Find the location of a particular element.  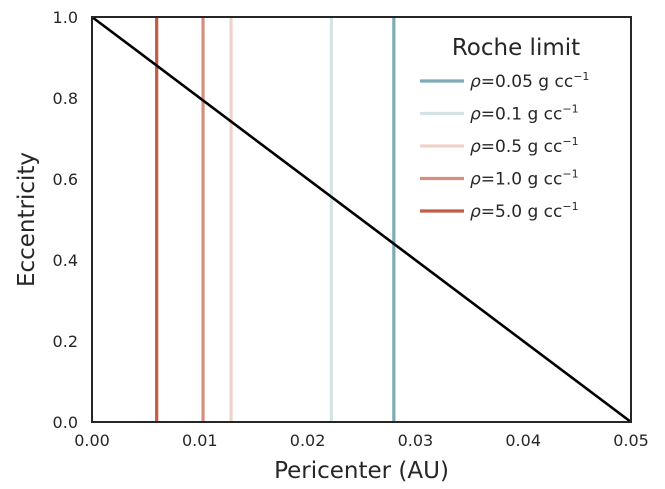

x-axis-label: Pericenter (AU) is located at coordinates (361, 471).